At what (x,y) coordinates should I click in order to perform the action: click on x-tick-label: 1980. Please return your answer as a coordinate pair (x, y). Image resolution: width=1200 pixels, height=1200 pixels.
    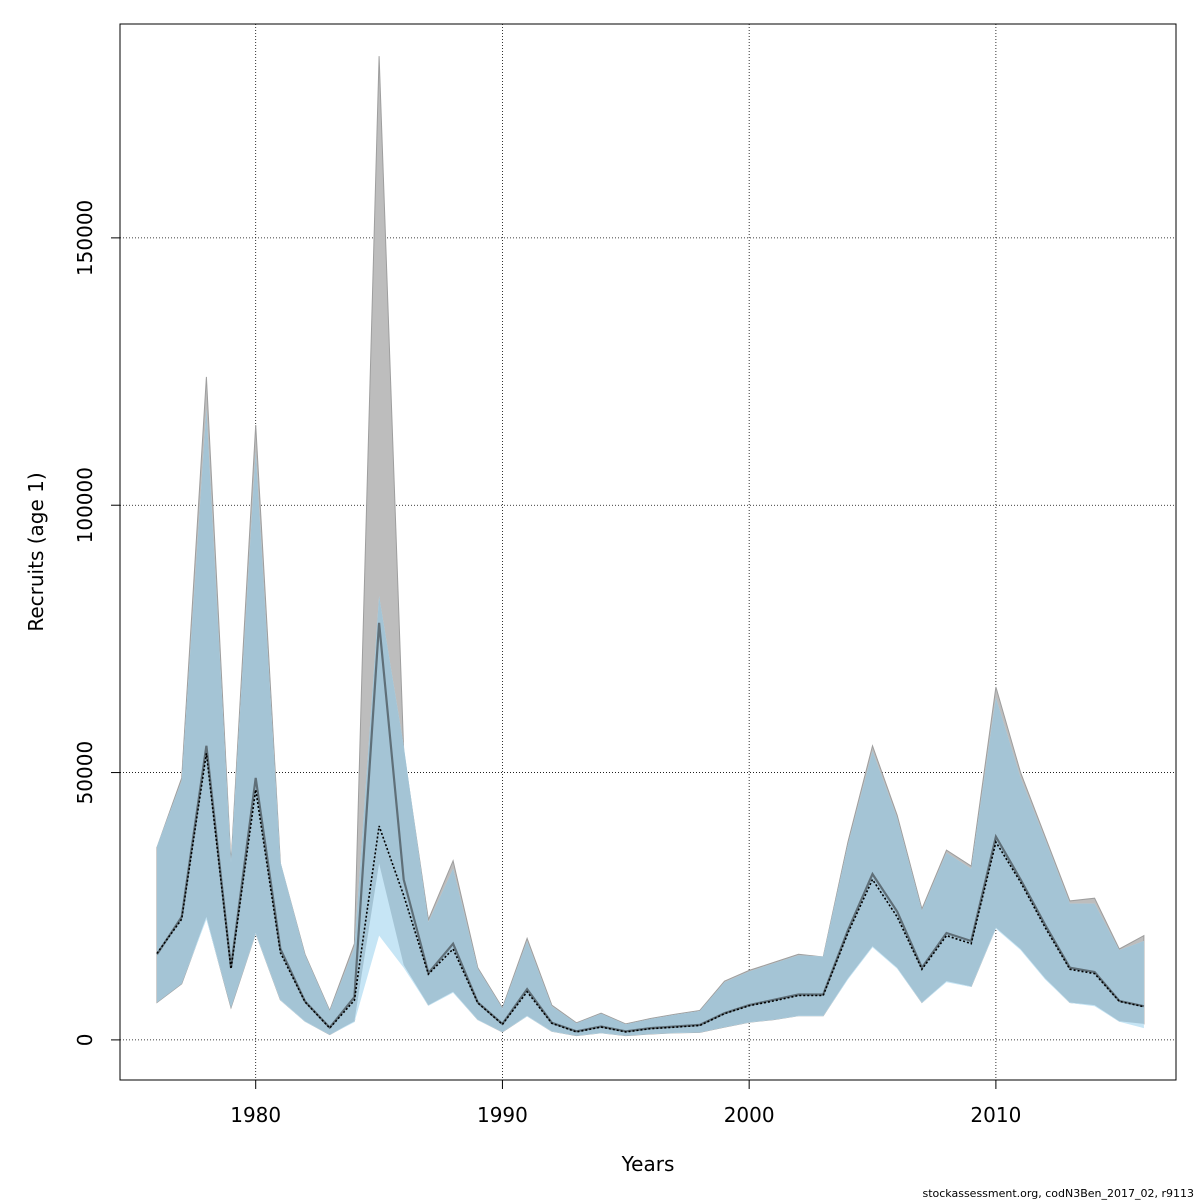
    Looking at the image, I should click on (255, 1115).